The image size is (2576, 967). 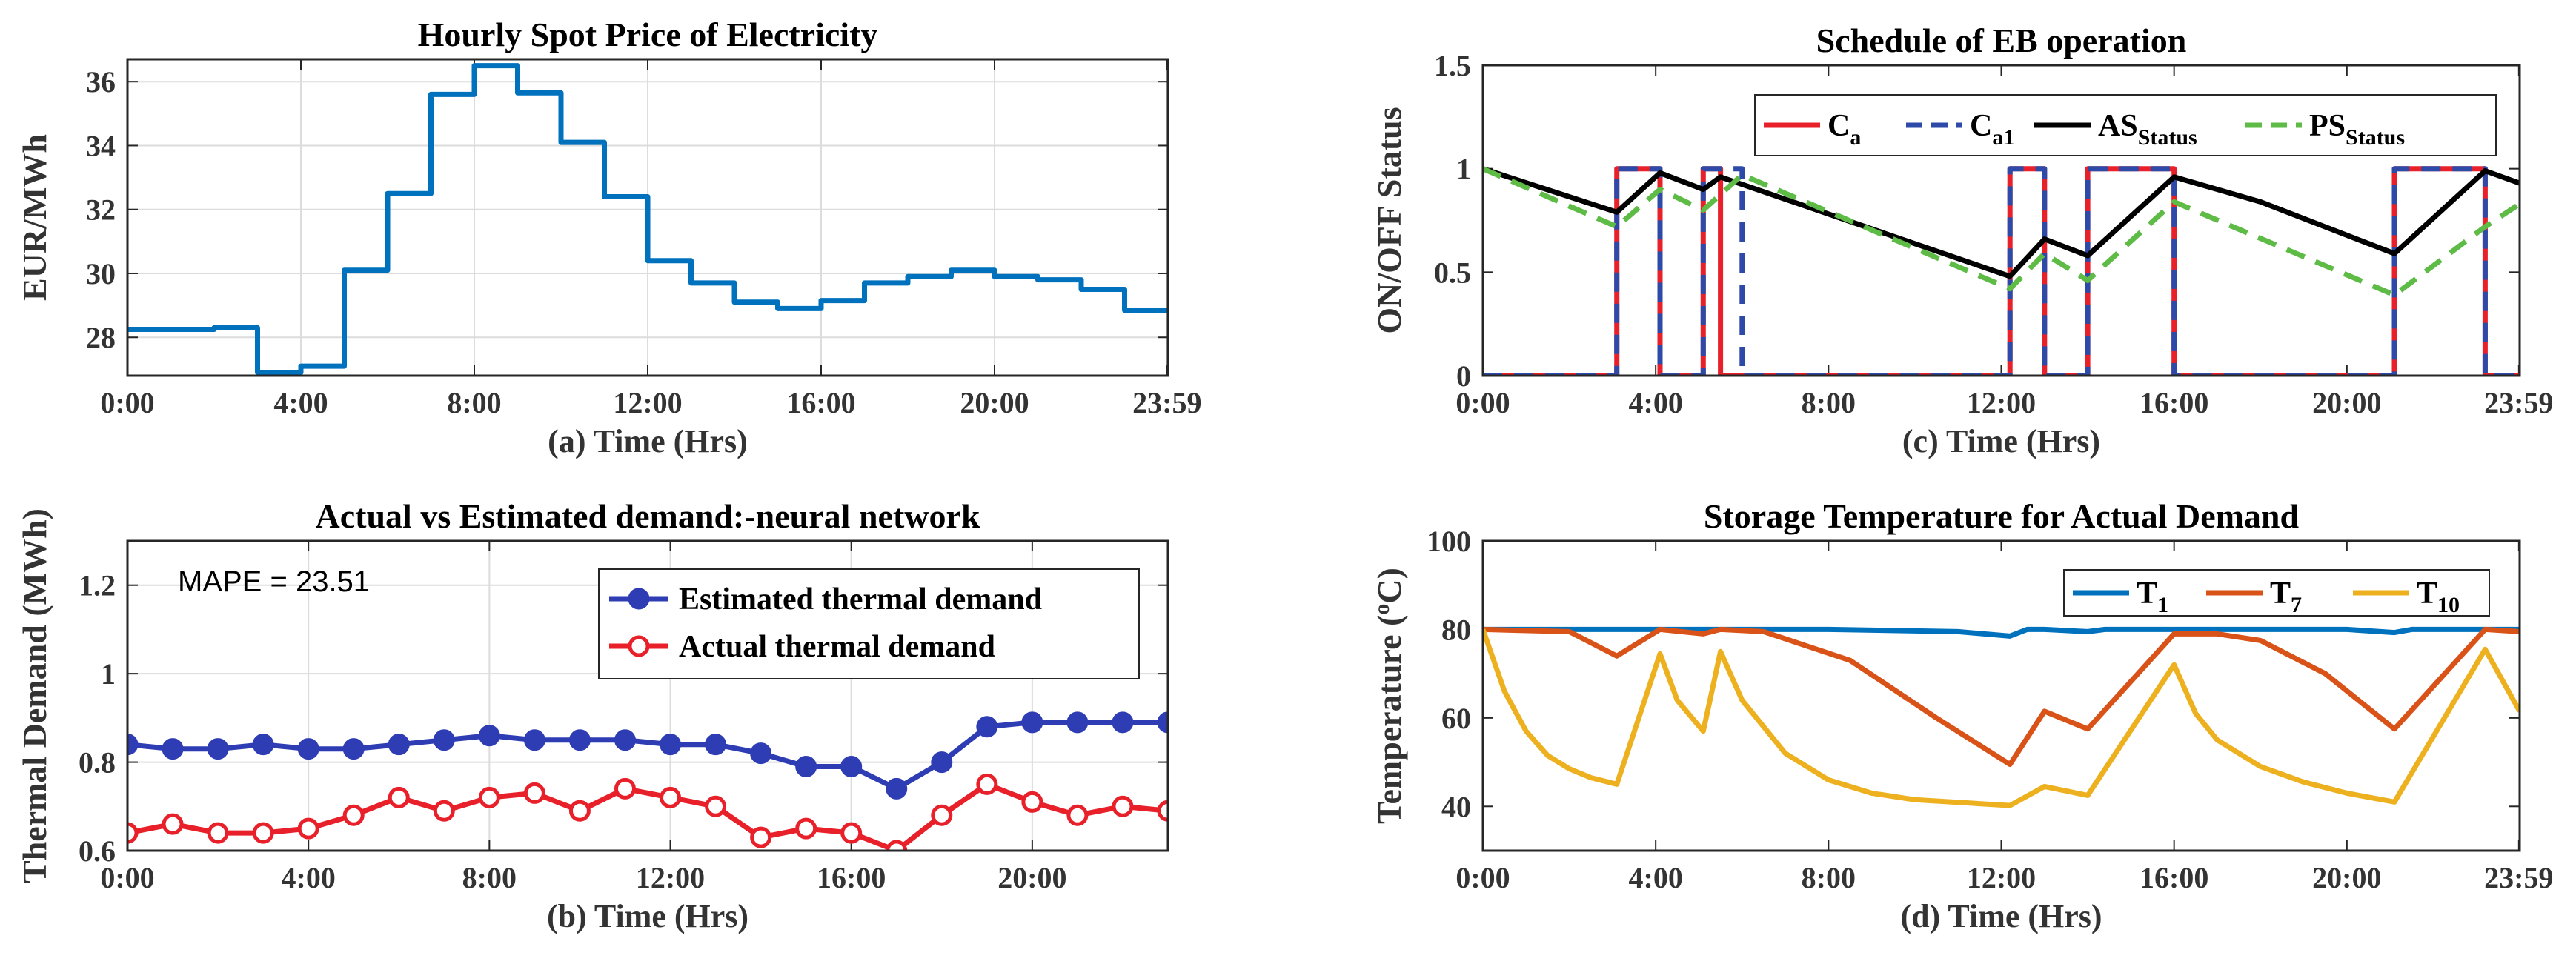 I want to click on legend-label: T10, so click(x=2438, y=596).